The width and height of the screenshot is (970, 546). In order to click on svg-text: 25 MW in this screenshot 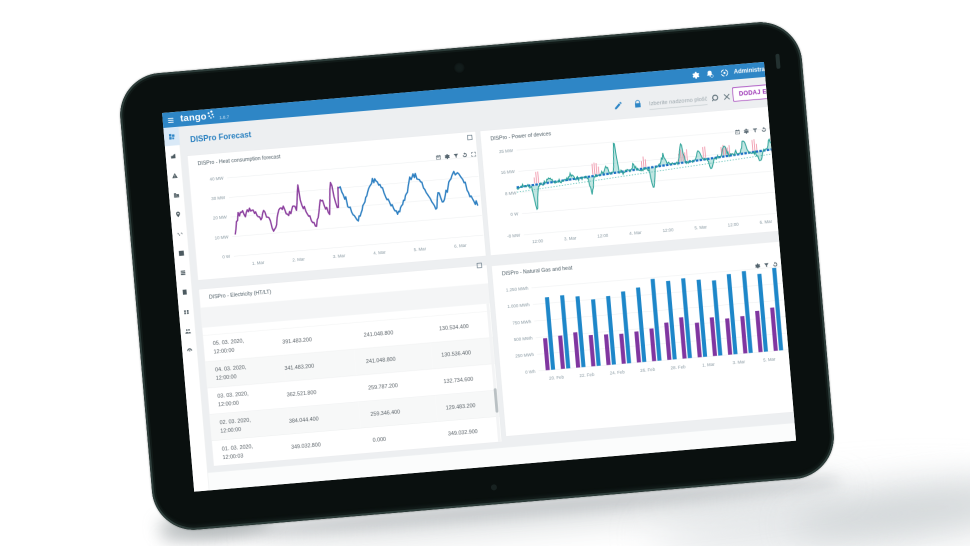, I will do `click(506, 151)`.